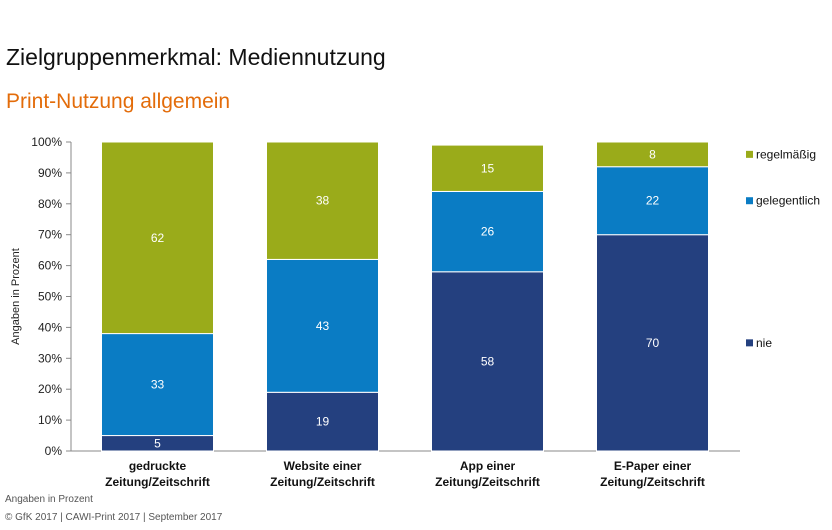 The width and height of the screenshot is (832, 530). I want to click on bar-data-label: 19, so click(323, 422).